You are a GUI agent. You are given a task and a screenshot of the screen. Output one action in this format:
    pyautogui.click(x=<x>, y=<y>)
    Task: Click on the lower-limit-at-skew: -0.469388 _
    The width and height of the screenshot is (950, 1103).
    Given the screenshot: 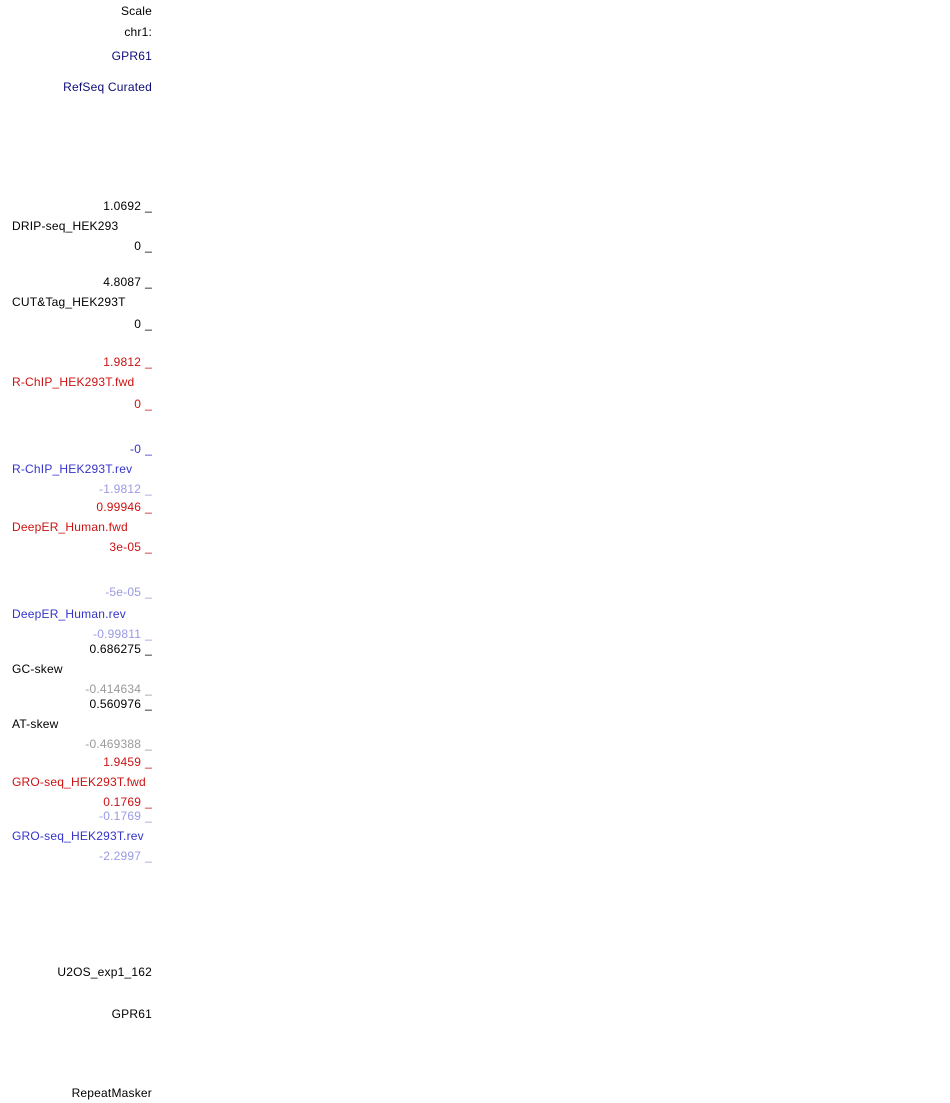 What is the action you would take?
    pyautogui.click(x=118, y=744)
    